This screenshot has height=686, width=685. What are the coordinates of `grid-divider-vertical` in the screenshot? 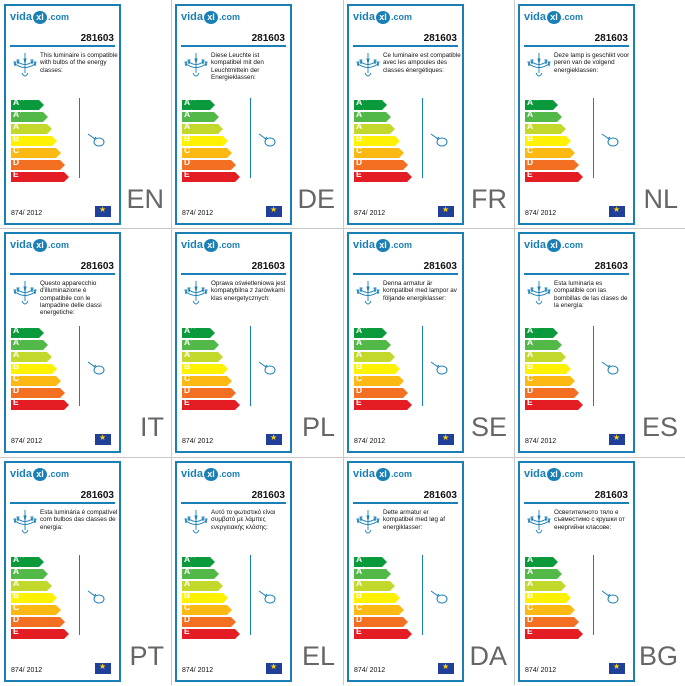 It's located at (343, 342).